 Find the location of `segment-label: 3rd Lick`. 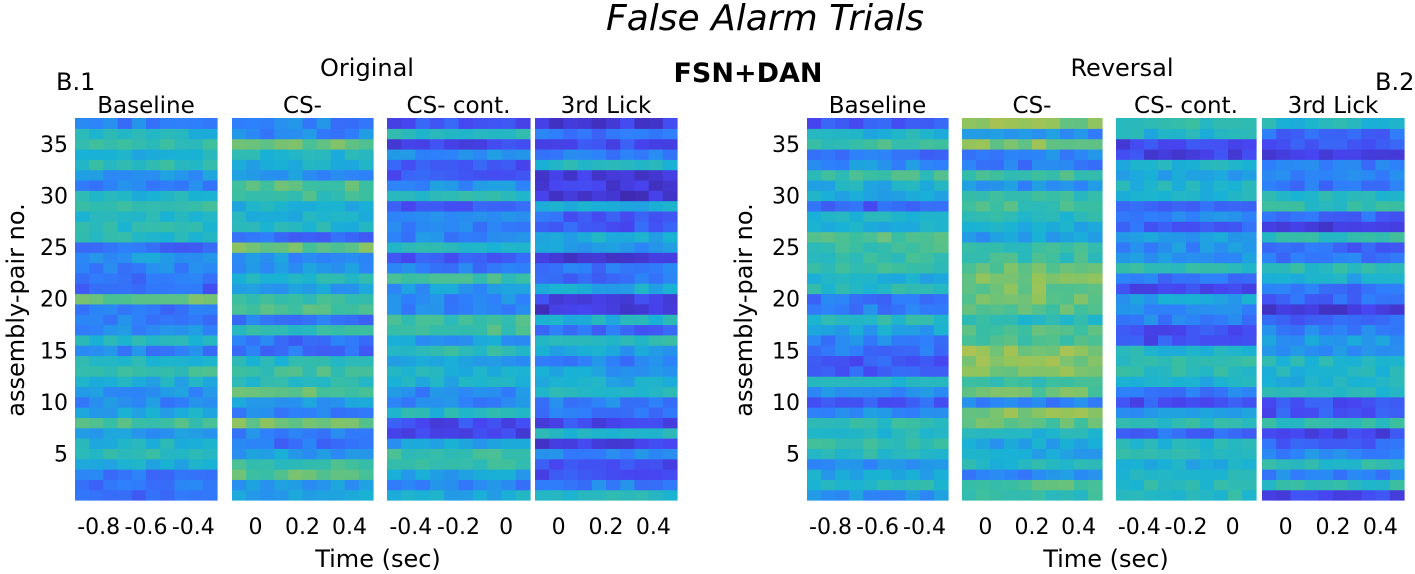

segment-label: 3rd Lick is located at coordinates (1333, 106).